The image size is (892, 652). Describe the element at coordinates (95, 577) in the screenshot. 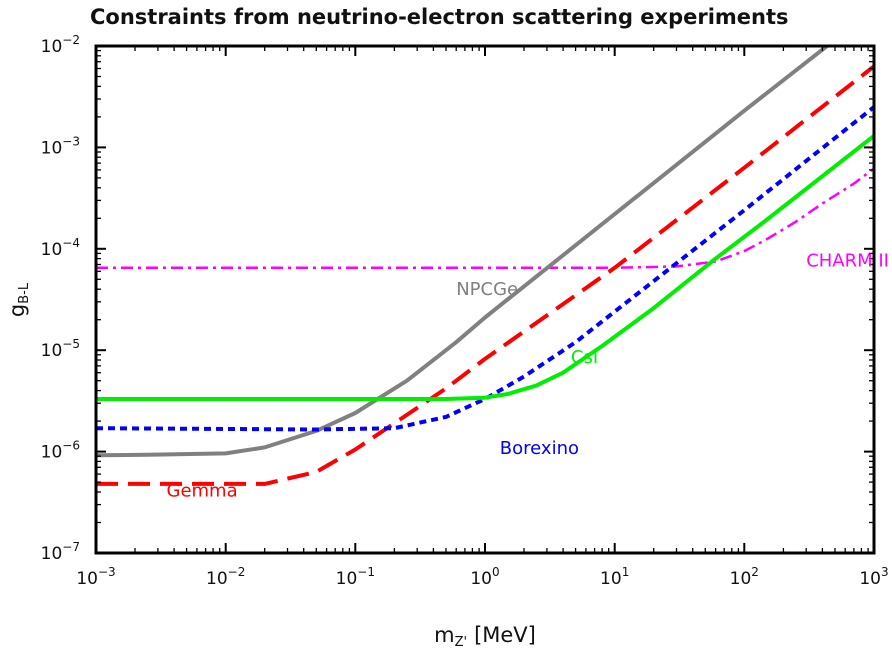

I see `x-tick-label: 10⁻³` at that location.